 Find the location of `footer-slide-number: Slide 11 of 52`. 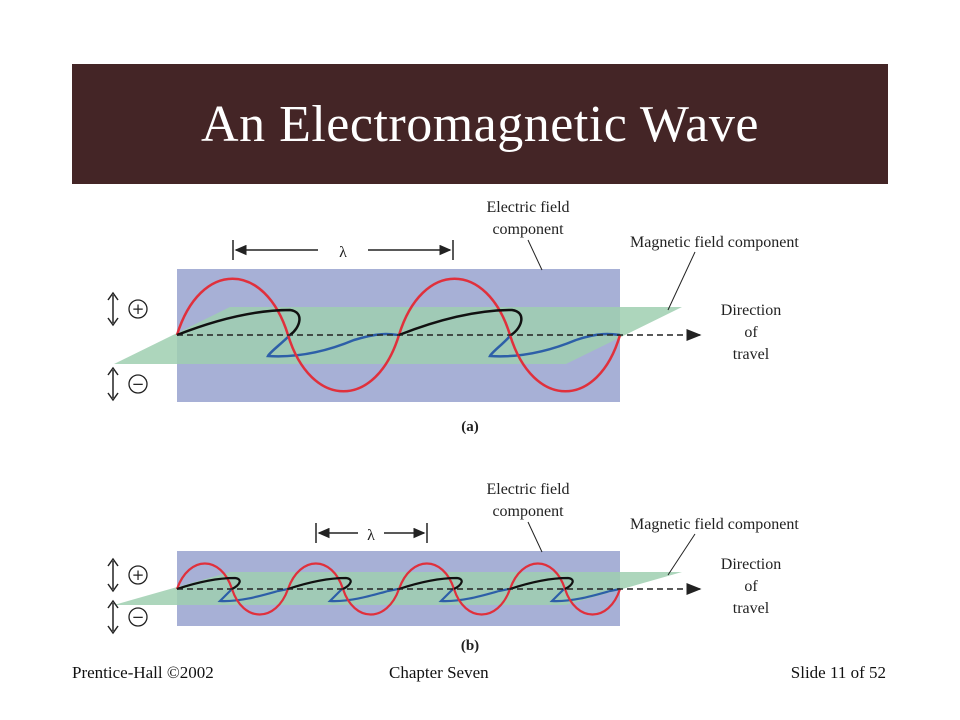

footer-slide-number: Slide 11 of 52 is located at coordinates (838, 672).